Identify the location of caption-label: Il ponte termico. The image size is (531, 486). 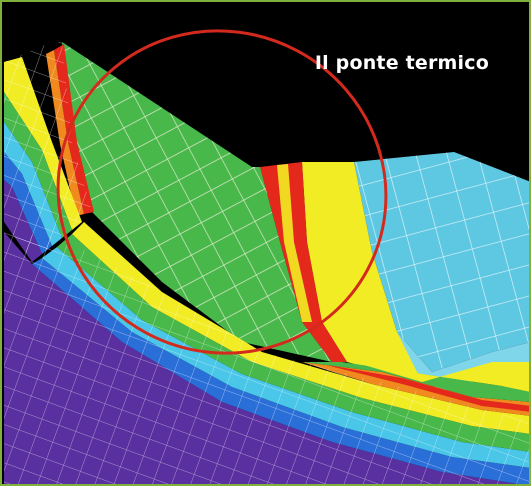
(401, 63).